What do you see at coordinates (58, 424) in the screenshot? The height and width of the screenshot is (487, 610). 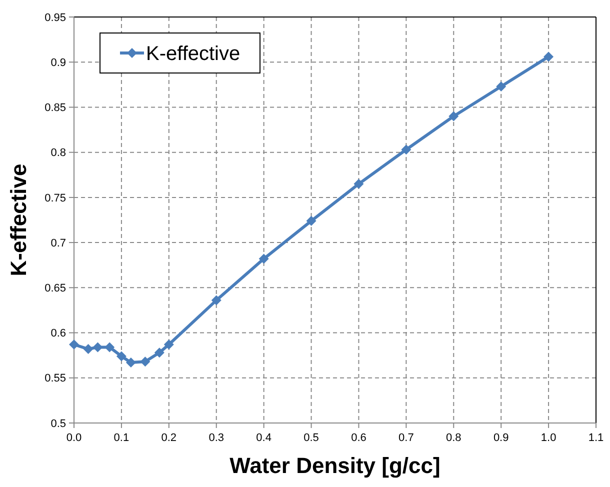 I see `y-tick-label: 0.5` at bounding box center [58, 424].